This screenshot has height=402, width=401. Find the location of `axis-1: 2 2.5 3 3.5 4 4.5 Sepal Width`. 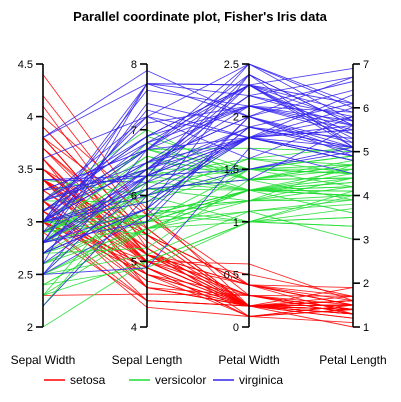

axis-1: 2 2.5 3 3.5 4 4.5 Sepal Width is located at coordinates (43, 213).